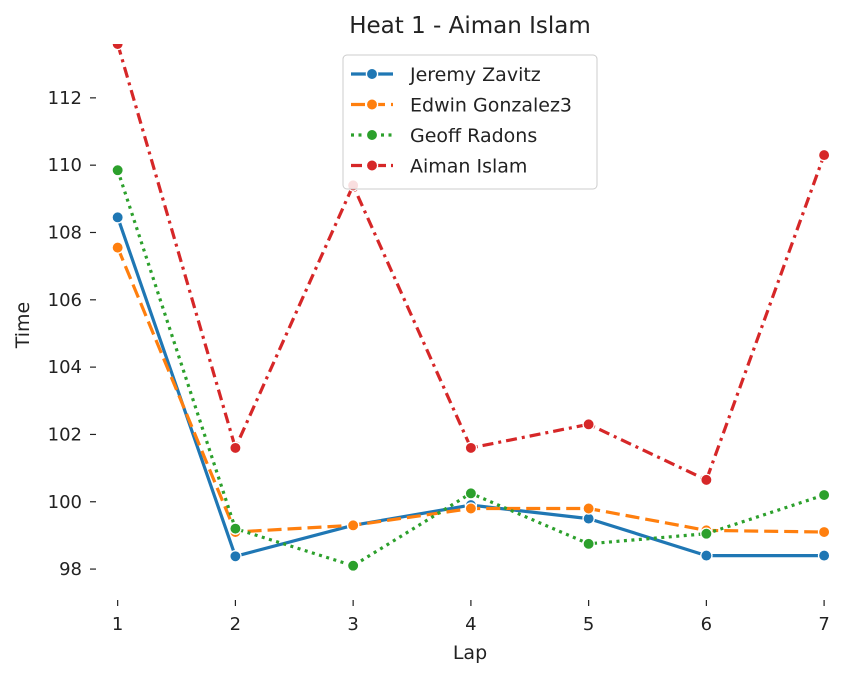 The width and height of the screenshot is (856, 678). I want to click on y-tick-label: 104, so click(65, 367).